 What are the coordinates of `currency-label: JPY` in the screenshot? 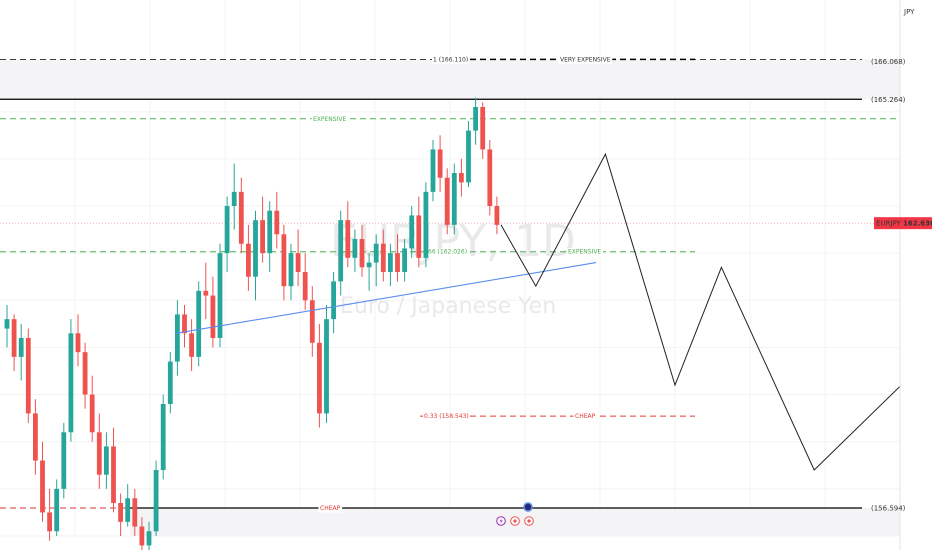 It's located at (909, 12).